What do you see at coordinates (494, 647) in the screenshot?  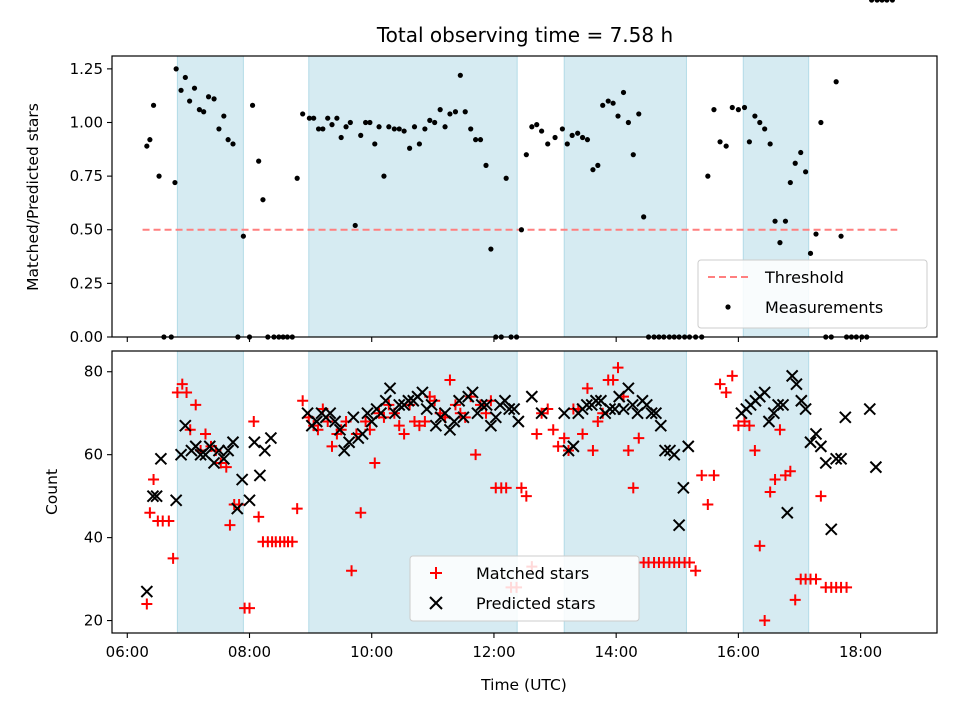 I see `bottom-x-axis: 06:00 08:00 10:00 12:00 14:00 16:00 18:00` at bounding box center [494, 647].